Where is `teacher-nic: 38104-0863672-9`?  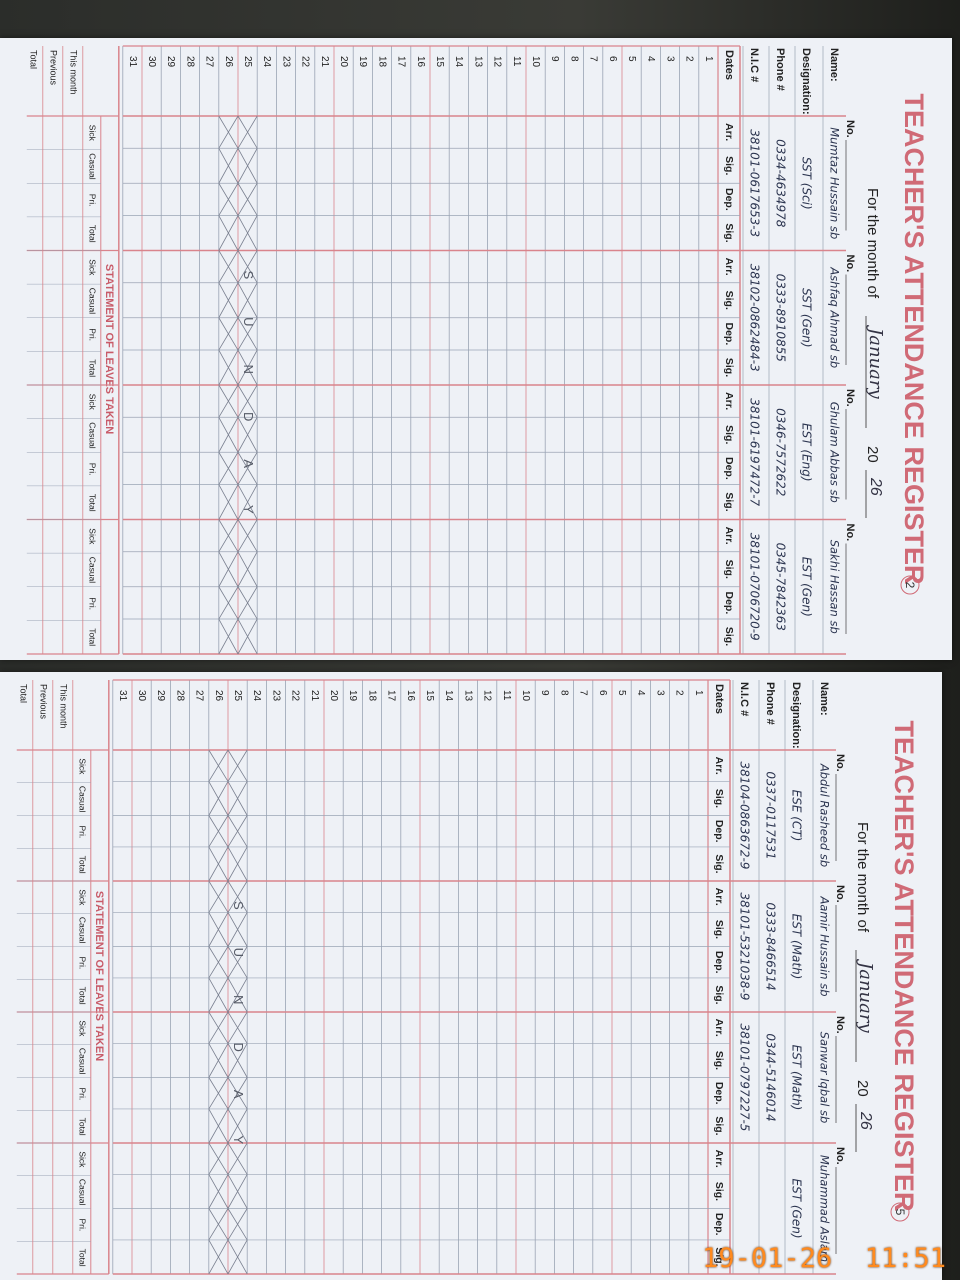
teacher-nic: 38104-0863672-9 is located at coordinates (745, 816).